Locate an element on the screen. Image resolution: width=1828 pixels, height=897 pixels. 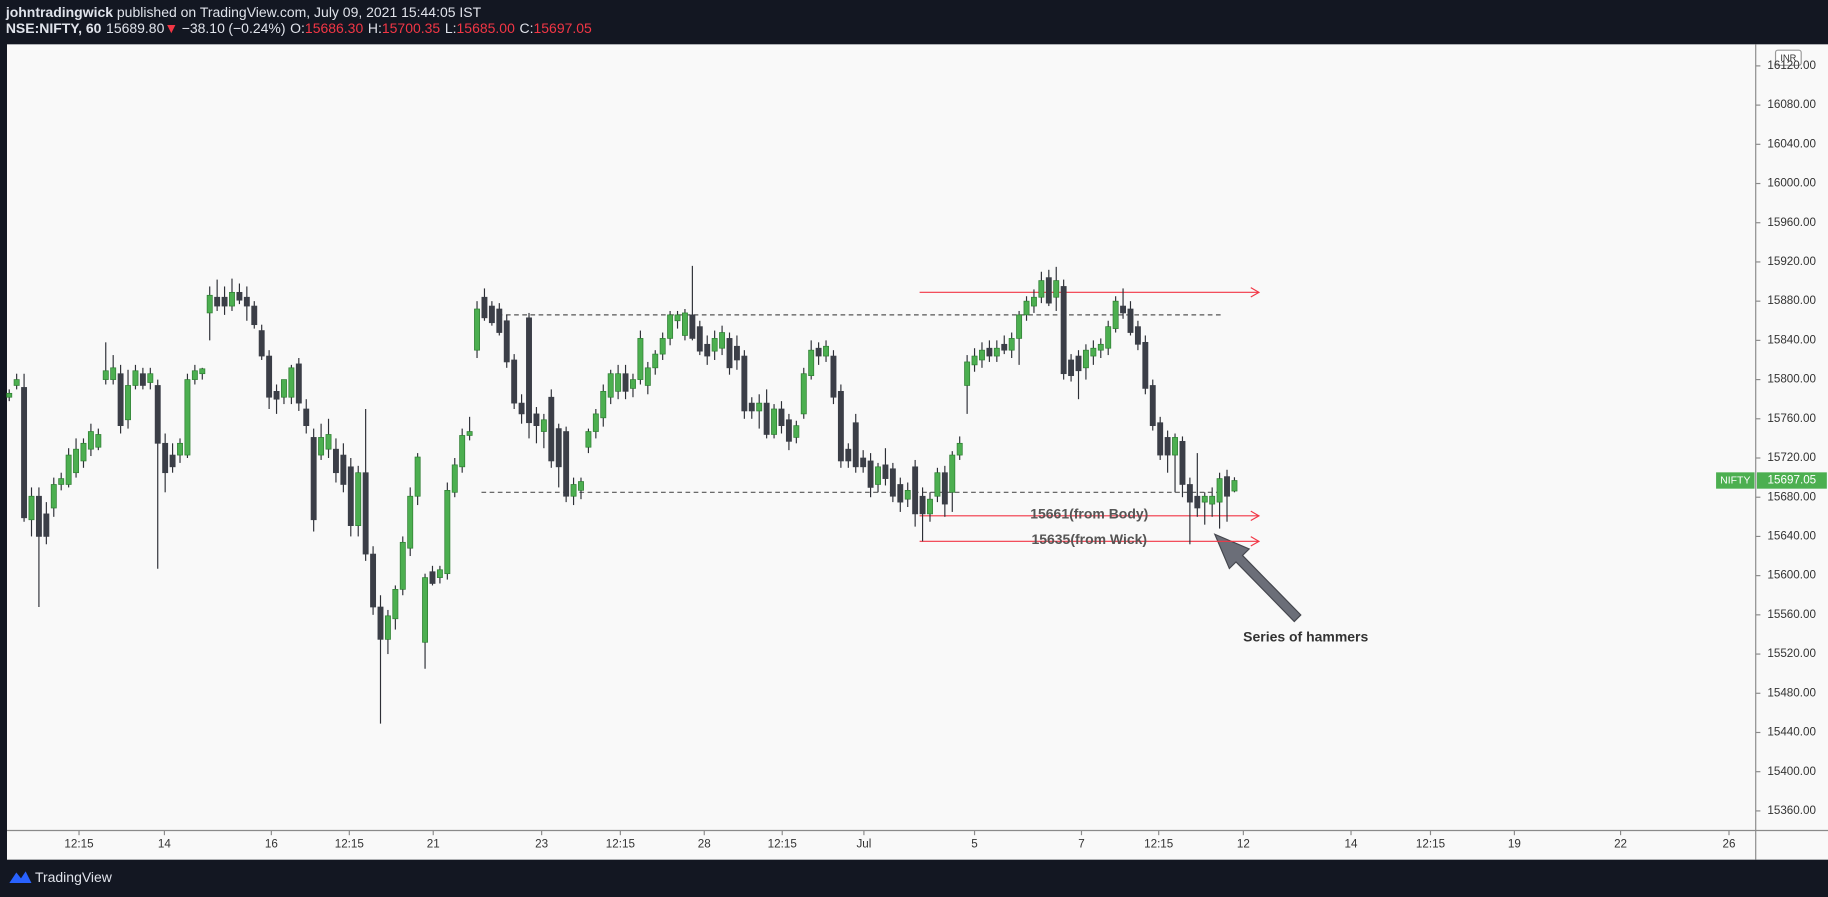
symbol-tag: NIFTY is located at coordinates (1735, 480).